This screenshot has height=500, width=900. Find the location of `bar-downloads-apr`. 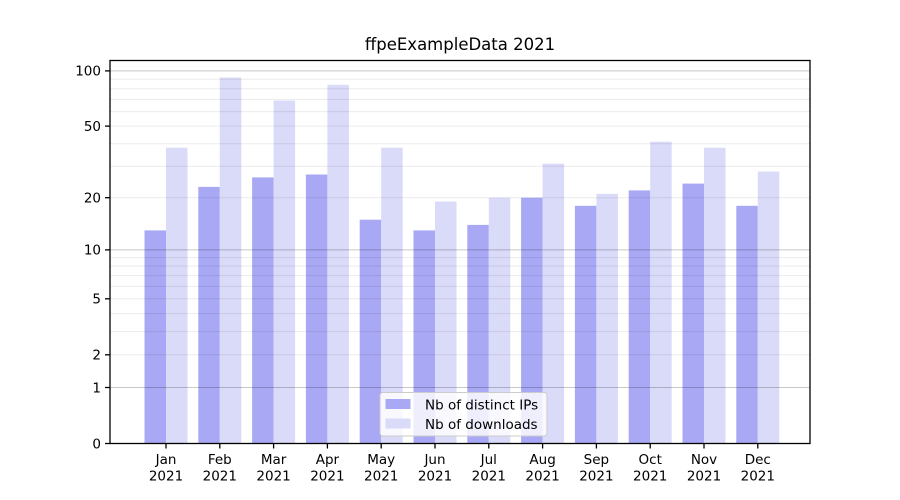

bar-downloads-apr is located at coordinates (338, 264).